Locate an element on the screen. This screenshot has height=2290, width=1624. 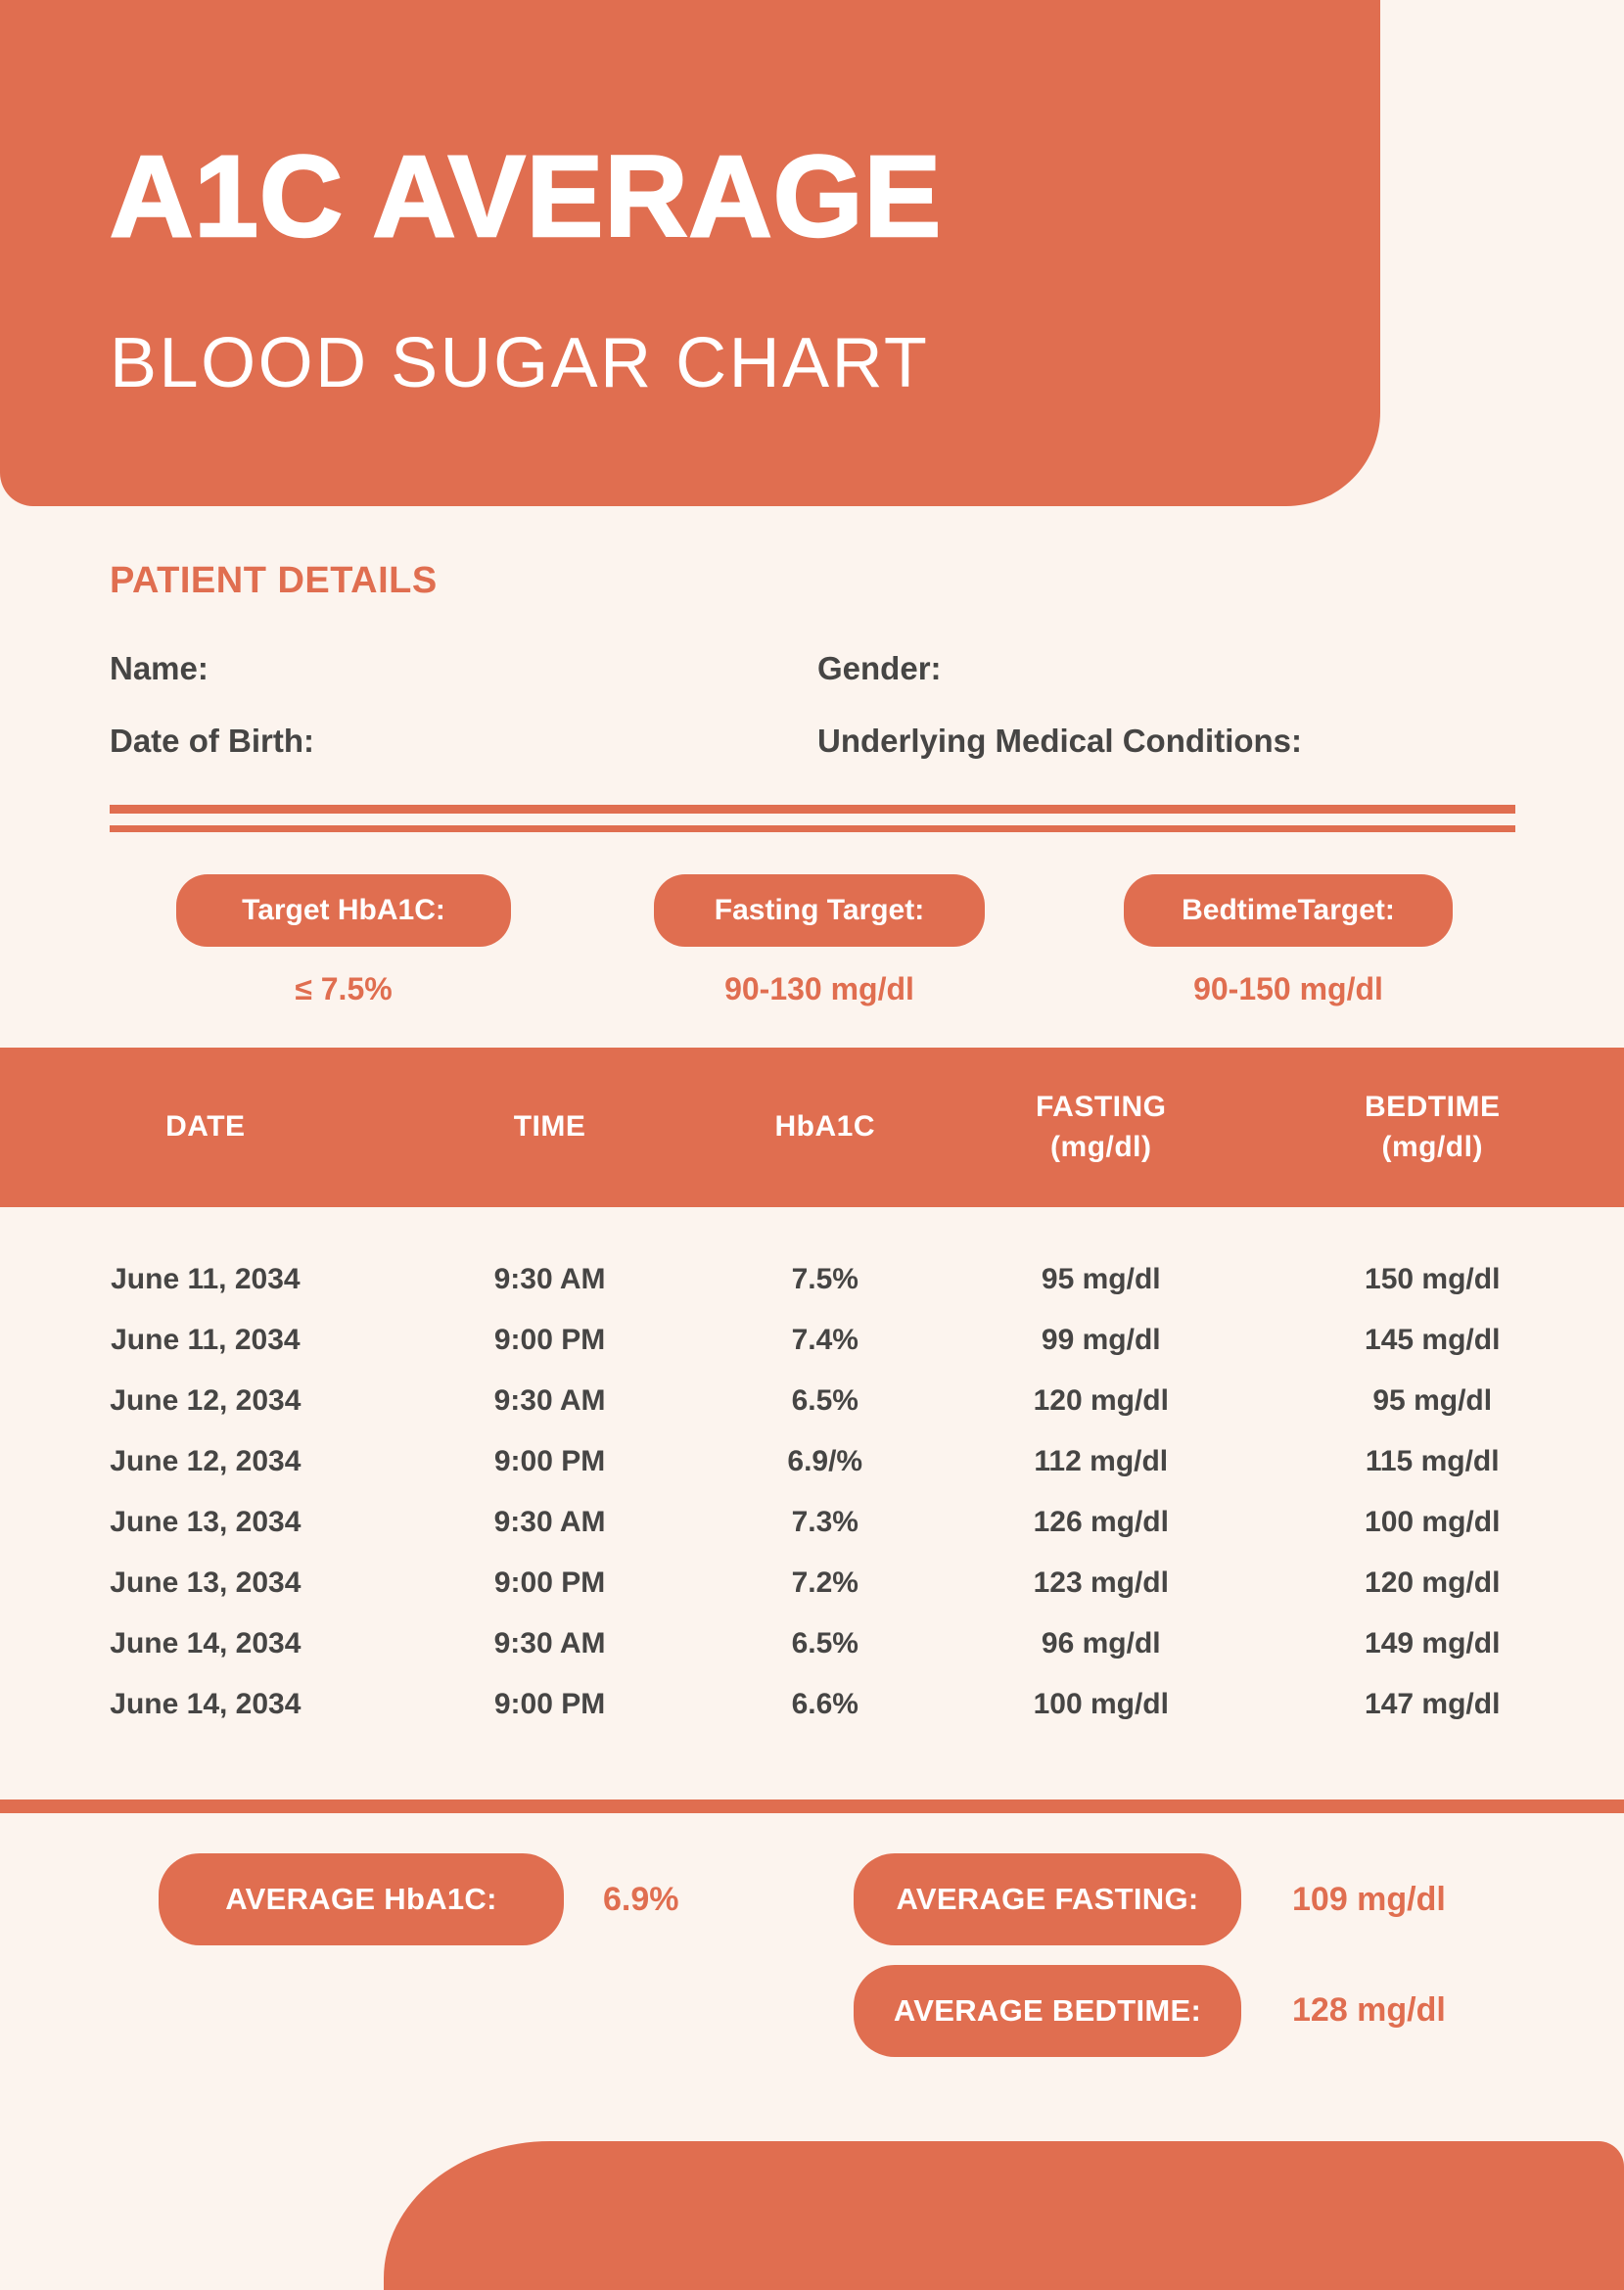
cell-hba1c: 7.3% is located at coordinates (825, 1522).